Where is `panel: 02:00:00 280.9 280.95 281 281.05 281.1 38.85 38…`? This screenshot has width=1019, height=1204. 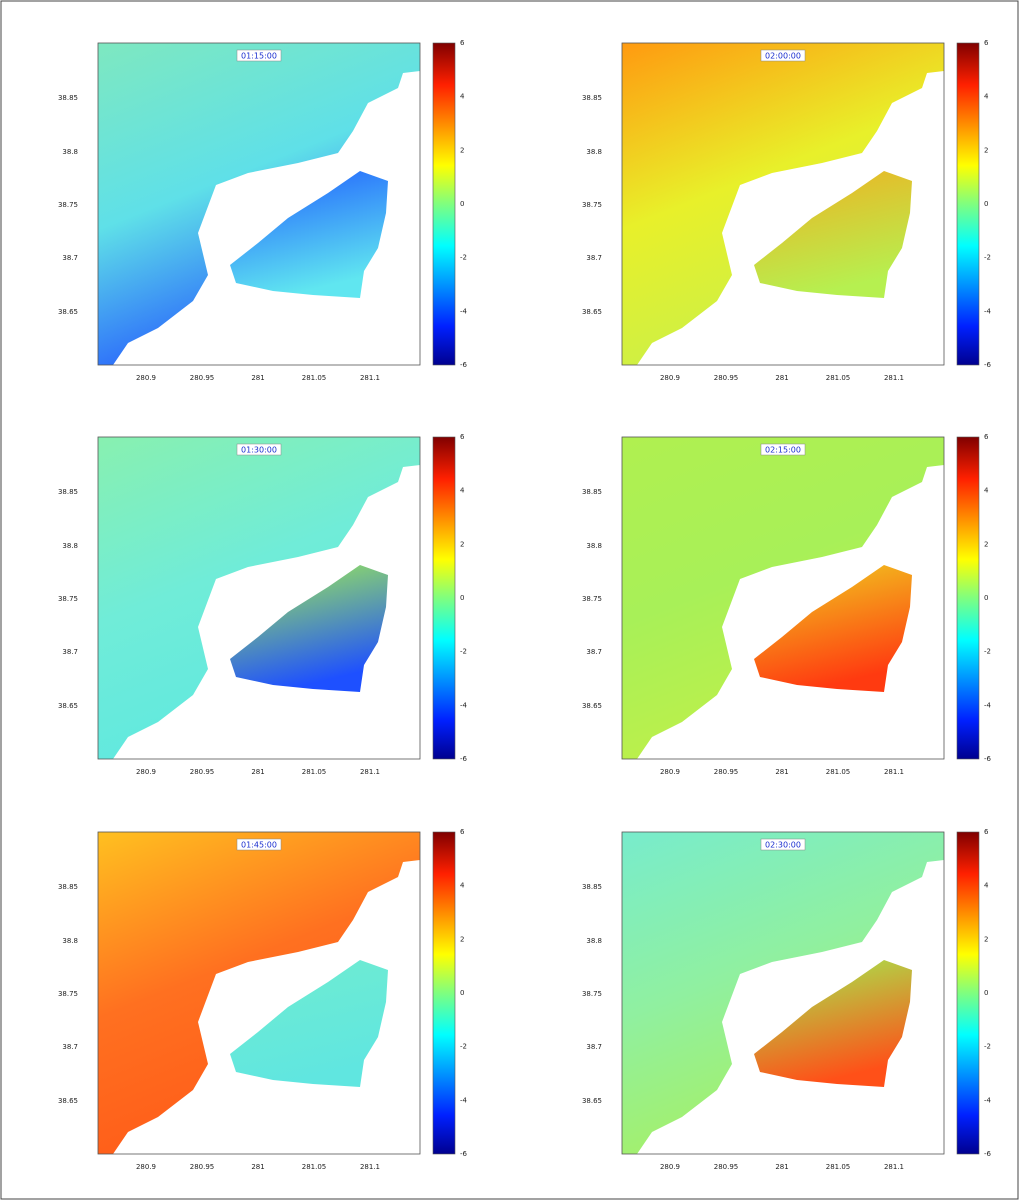
panel: 02:00:00 280.9 280.95 281 281.05 281.1 38.85 38… is located at coordinates (787, 210).